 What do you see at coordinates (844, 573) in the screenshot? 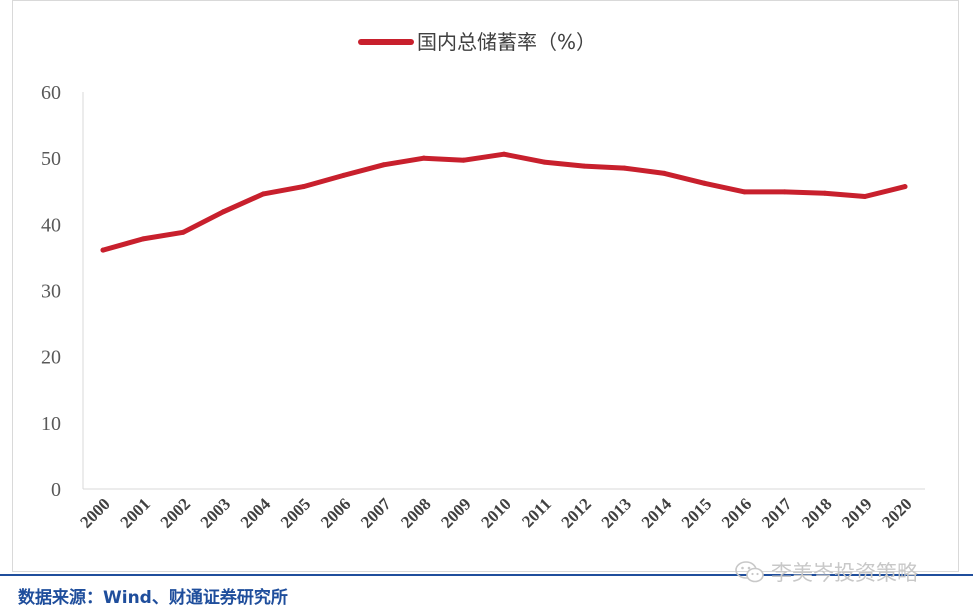
I see `watermark-text: 李美岑投资策略` at bounding box center [844, 573].